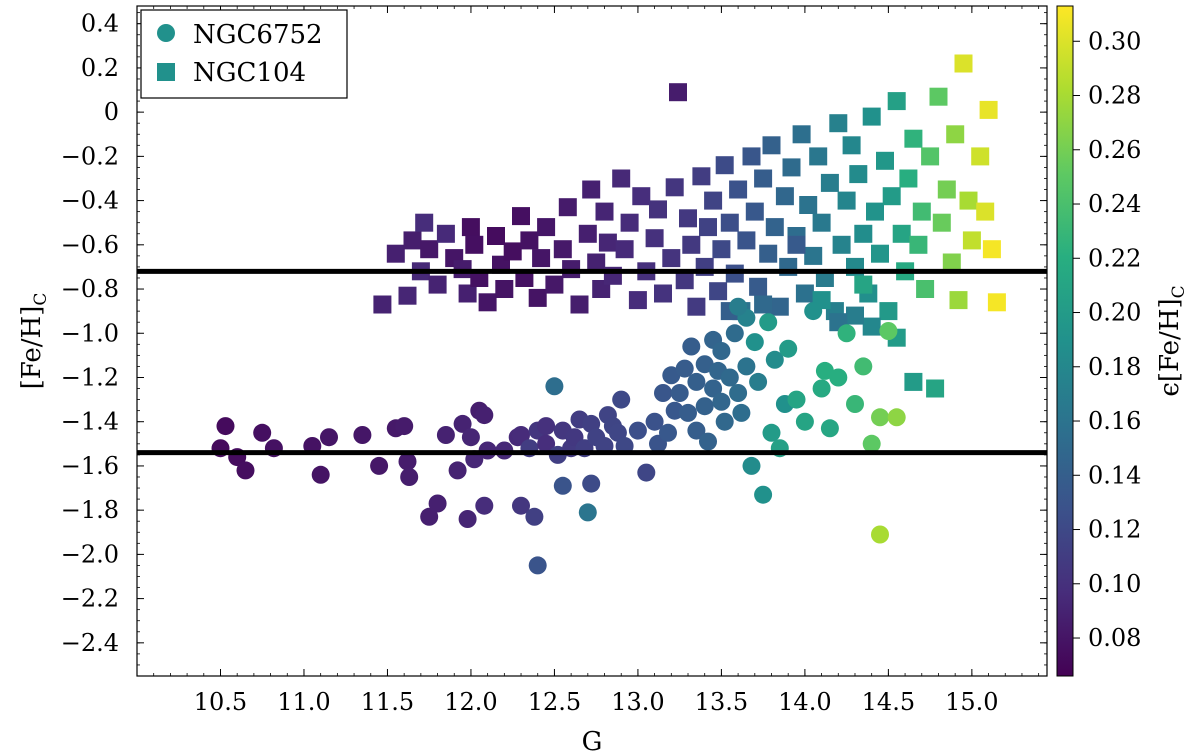 The width and height of the screenshot is (1200, 755). Describe the element at coordinates (90, 245) in the screenshot. I see `y-tick-label-5: −0.6` at that location.